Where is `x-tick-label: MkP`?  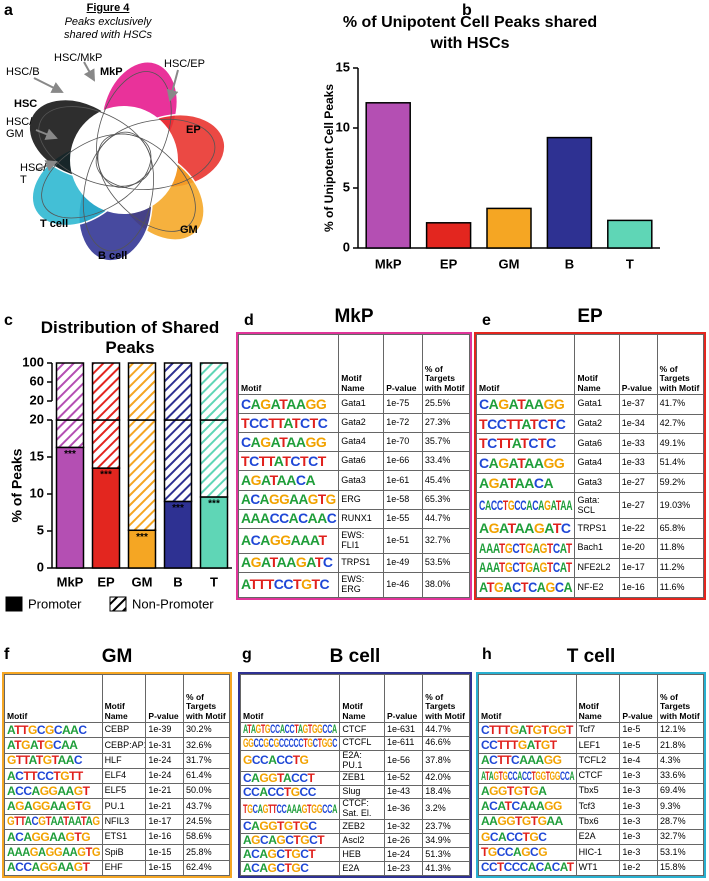
x-tick-label: MkP is located at coordinates (70, 581).